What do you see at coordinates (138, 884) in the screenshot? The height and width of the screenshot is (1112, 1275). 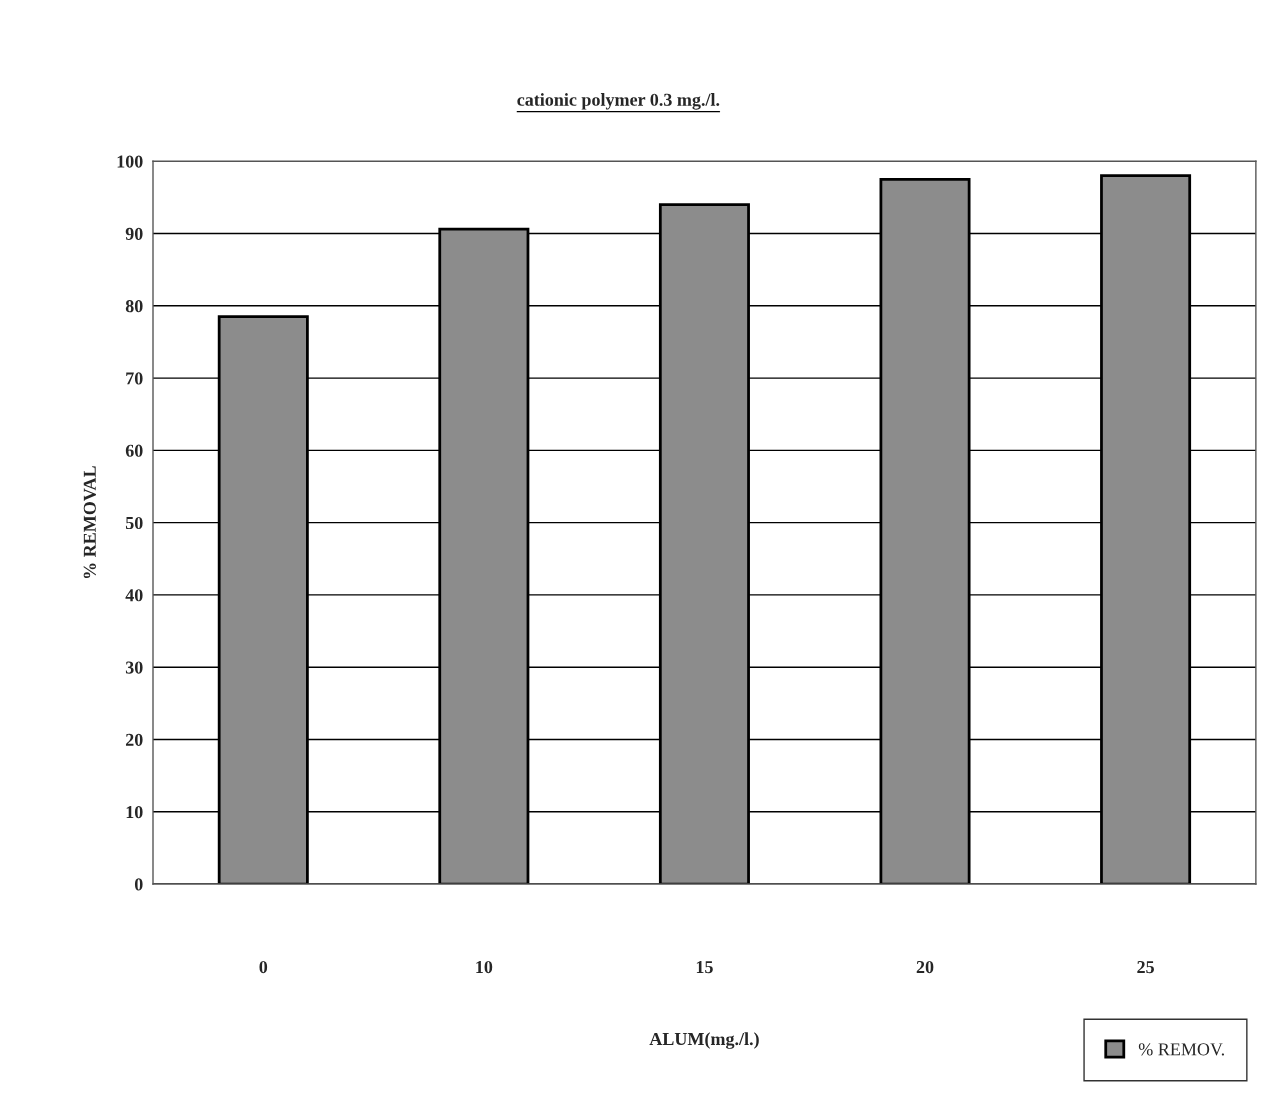 I see `y-tick-label: 0` at bounding box center [138, 884].